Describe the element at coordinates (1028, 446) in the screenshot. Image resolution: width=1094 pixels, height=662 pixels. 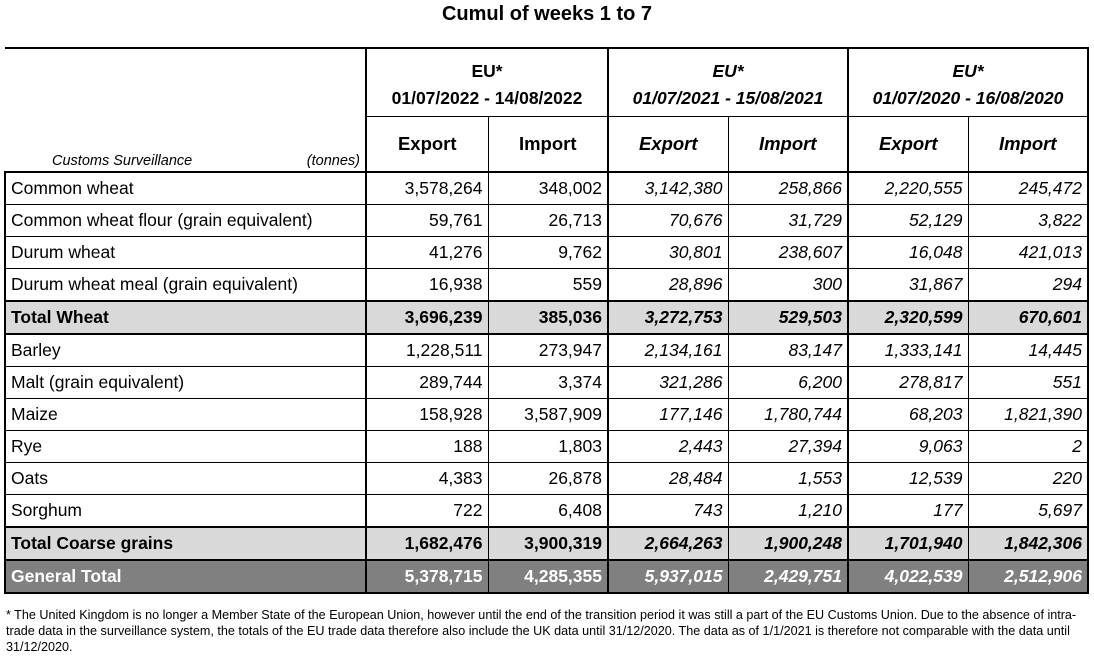
I see `import-value: 2` at that location.